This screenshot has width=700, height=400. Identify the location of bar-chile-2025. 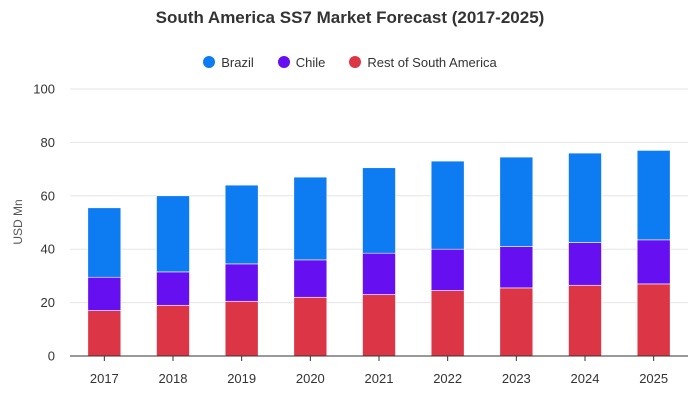
(653, 262).